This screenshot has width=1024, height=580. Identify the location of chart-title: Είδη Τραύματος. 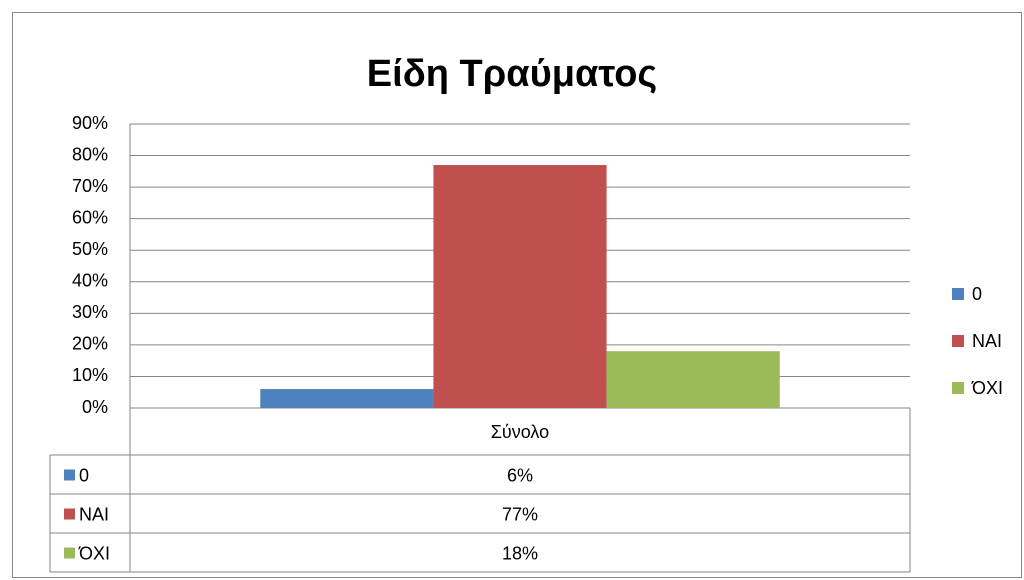
(512, 74).